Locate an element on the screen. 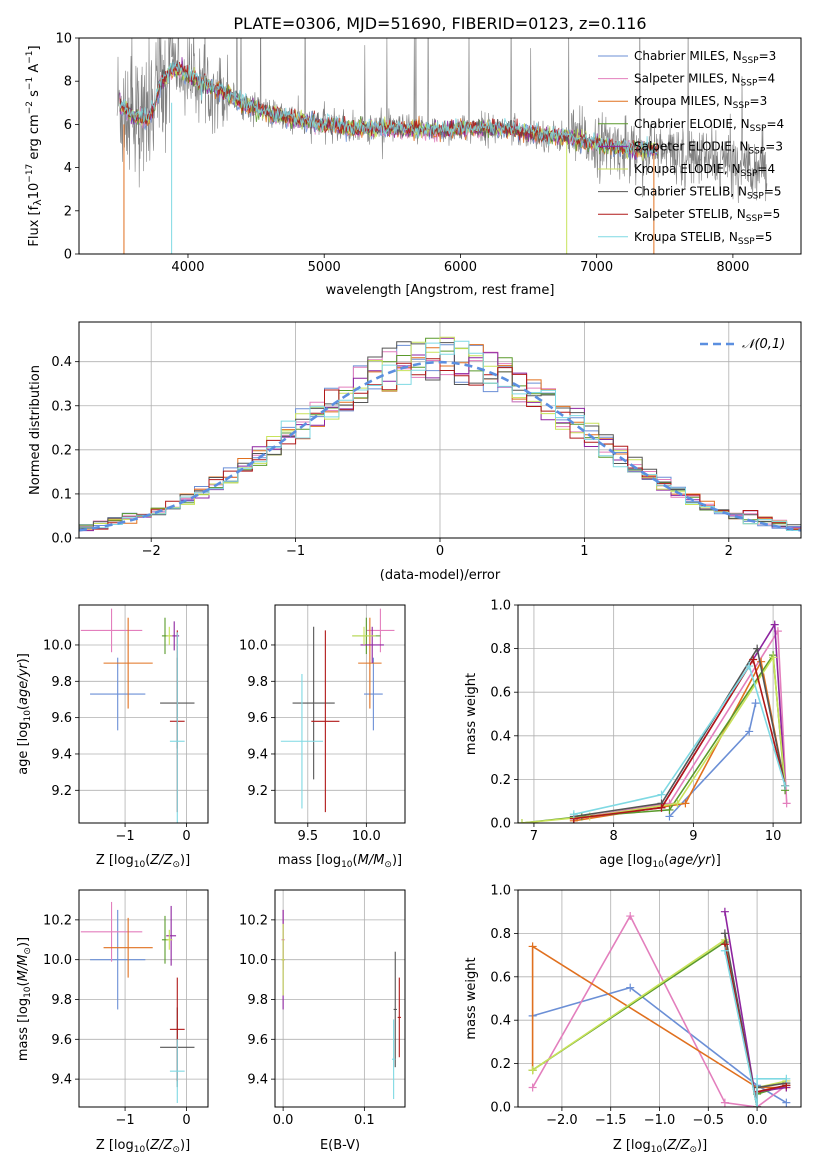 The width and height of the screenshot is (819, 1170). x-tick-label: 10 is located at coordinates (773, 836).